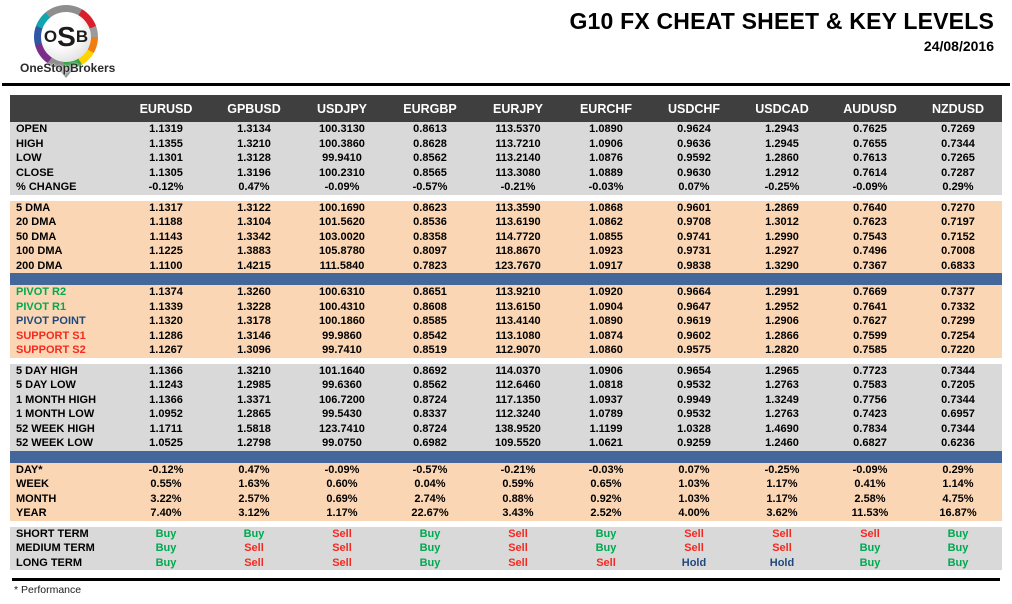 Image resolution: width=1012 pixels, height=604 pixels. Describe the element at coordinates (430, 207) in the screenshot. I see `cell-value: 0.8623` at that location.